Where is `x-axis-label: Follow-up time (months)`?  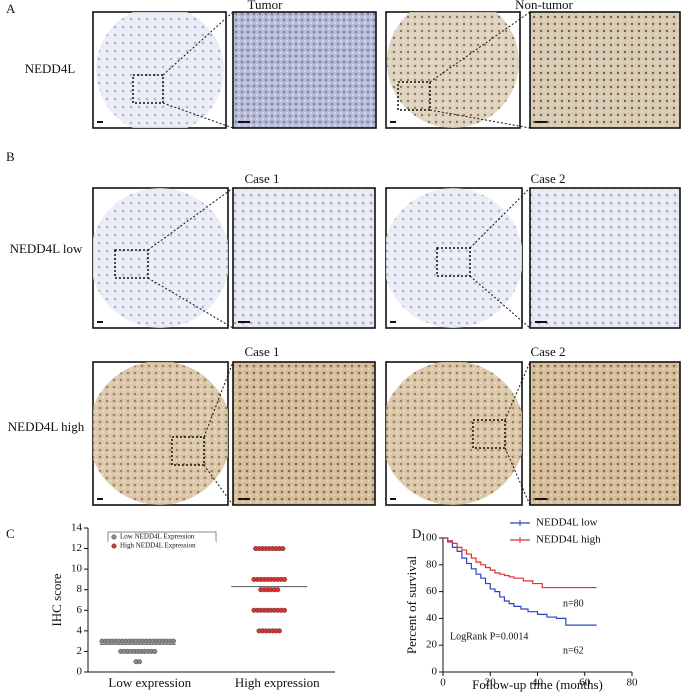 x-axis-label: Follow-up time (months) is located at coordinates (537, 684).